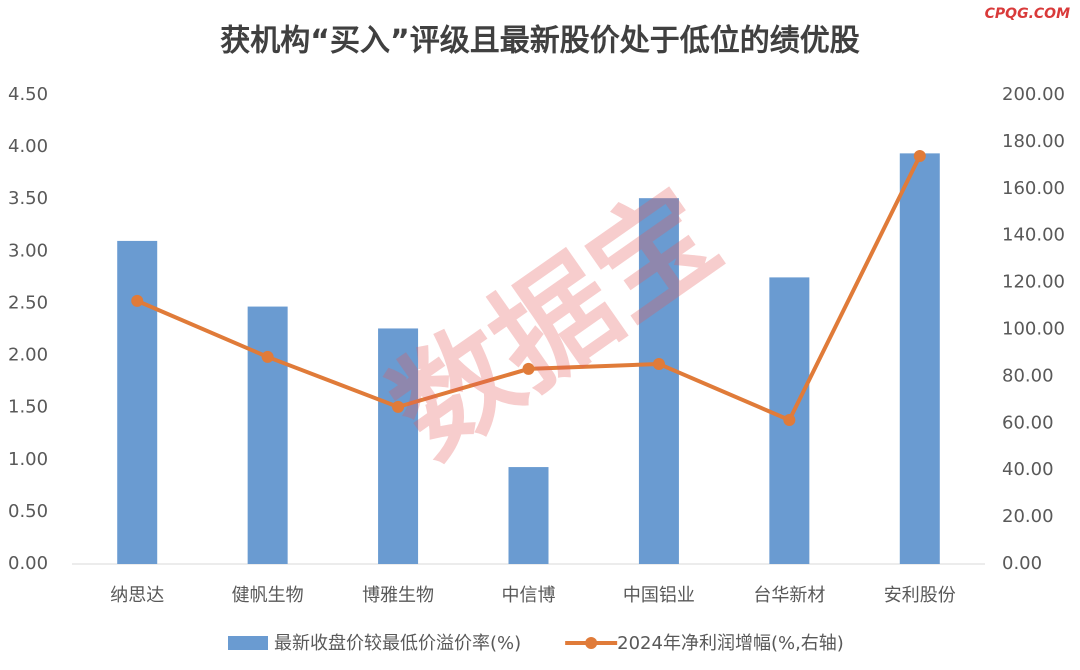 This screenshot has height=670, width=1080. Describe the element at coordinates (1028, 469) in the screenshot. I see `y2-tick-label: 40.00` at that location.